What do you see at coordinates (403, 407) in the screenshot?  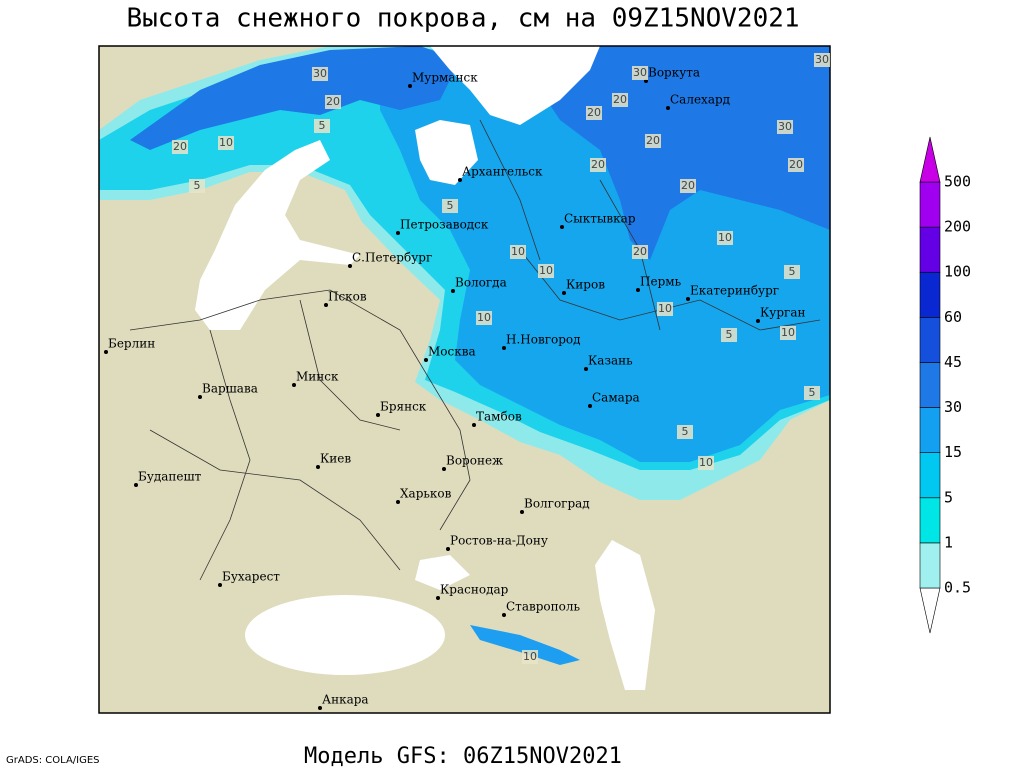 I see `city-label: Брянск` at bounding box center [403, 407].